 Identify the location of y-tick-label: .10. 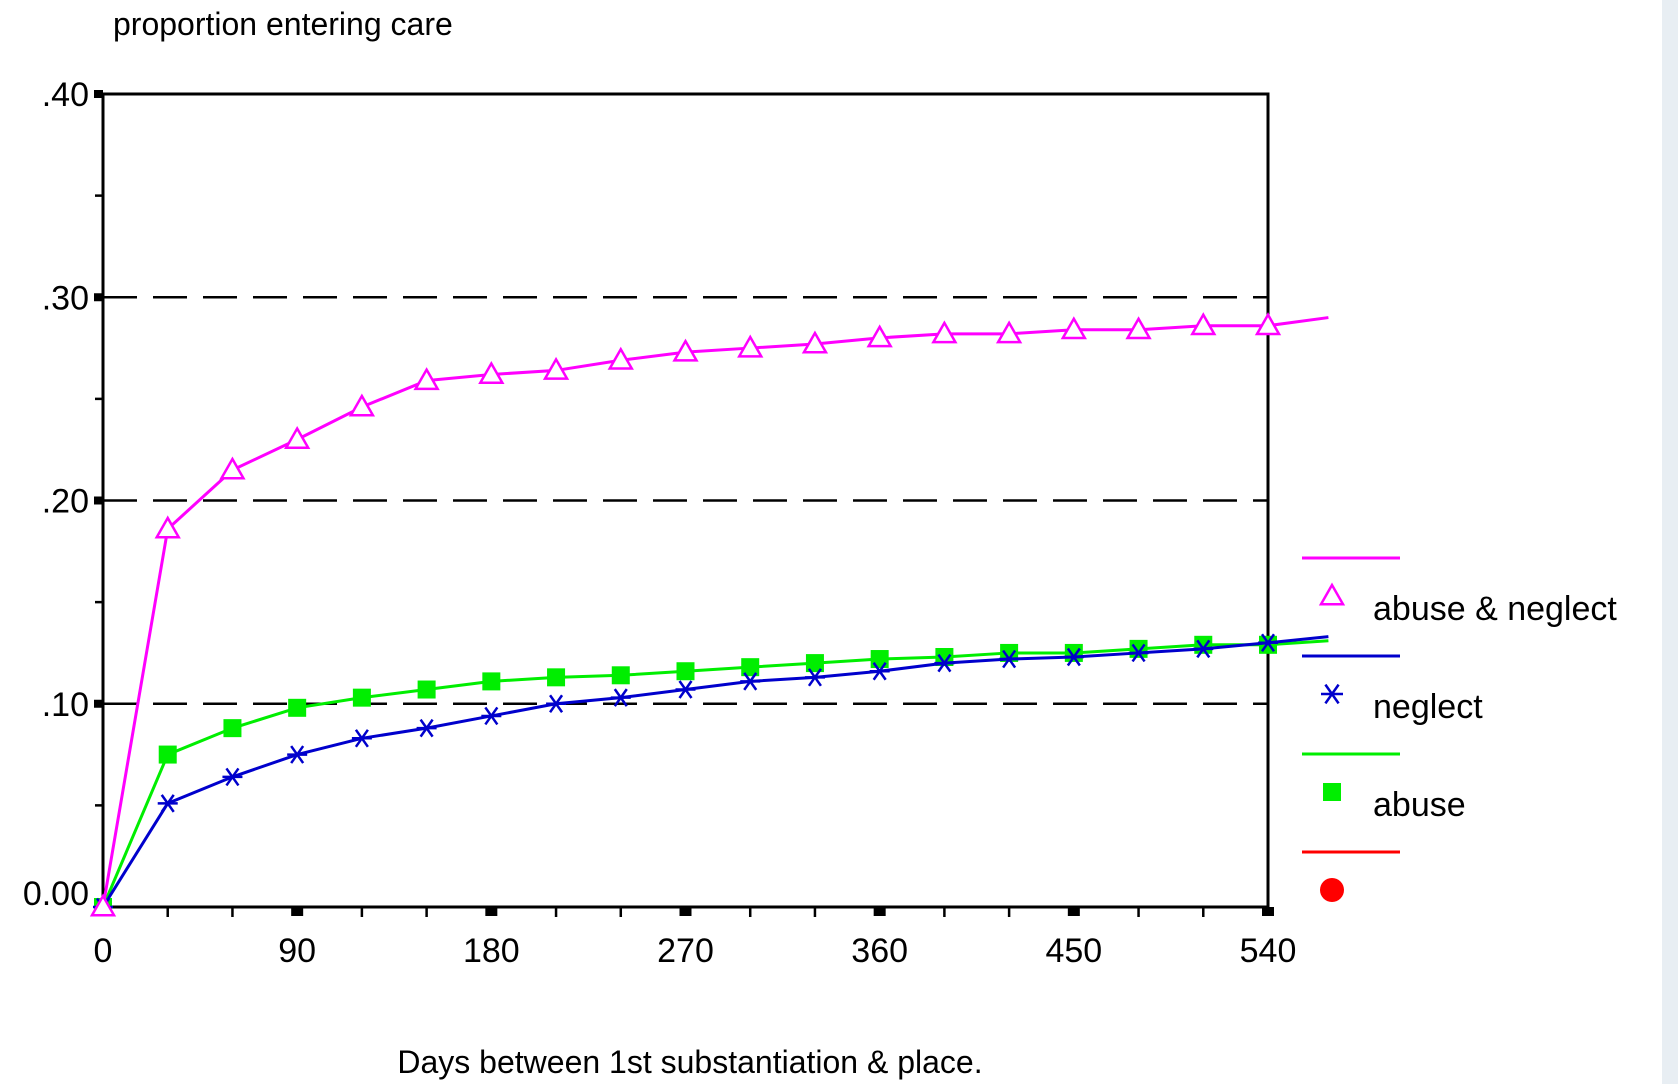
(65, 705).